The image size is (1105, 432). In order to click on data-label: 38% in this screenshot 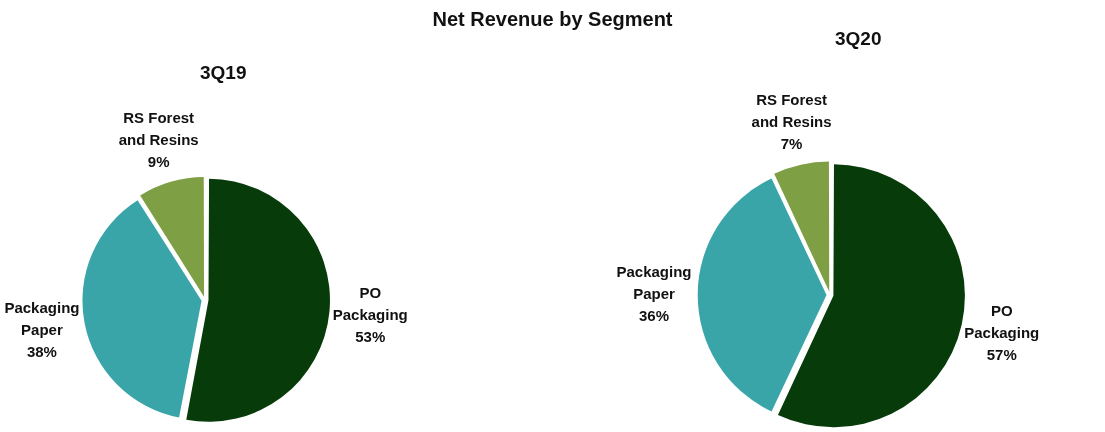, I will do `click(41, 352)`.